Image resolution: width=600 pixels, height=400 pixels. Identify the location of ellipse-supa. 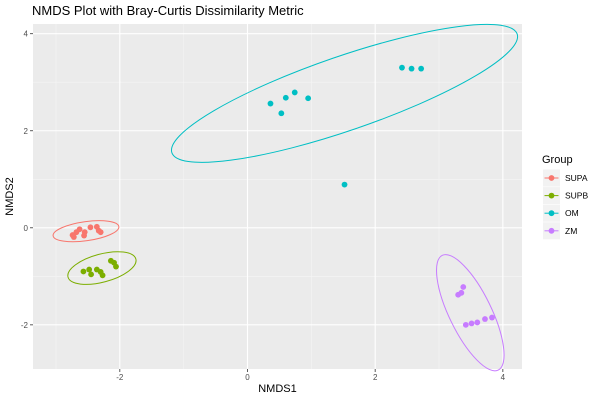
(86, 231).